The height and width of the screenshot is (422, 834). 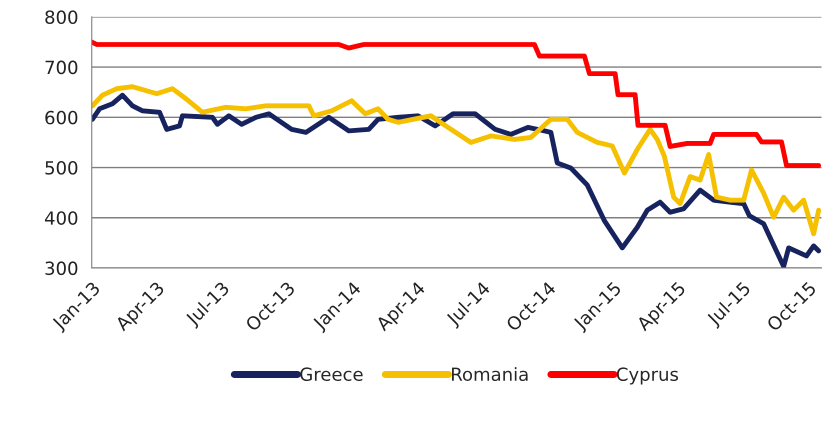 I want to click on legend-label: Greece, so click(x=331, y=374).